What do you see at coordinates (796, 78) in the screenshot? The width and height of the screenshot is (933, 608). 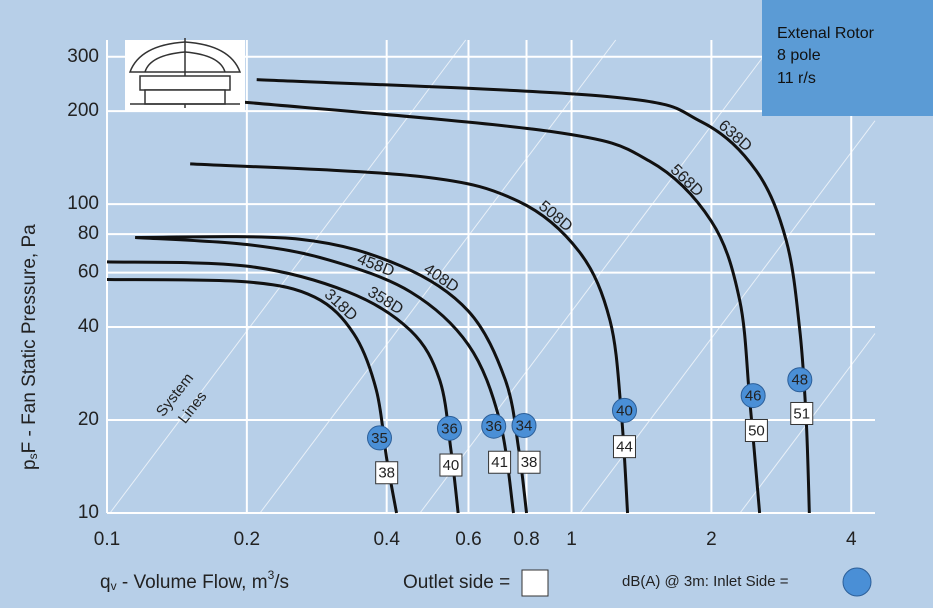 I see `info-text: 11 r/s` at bounding box center [796, 78].